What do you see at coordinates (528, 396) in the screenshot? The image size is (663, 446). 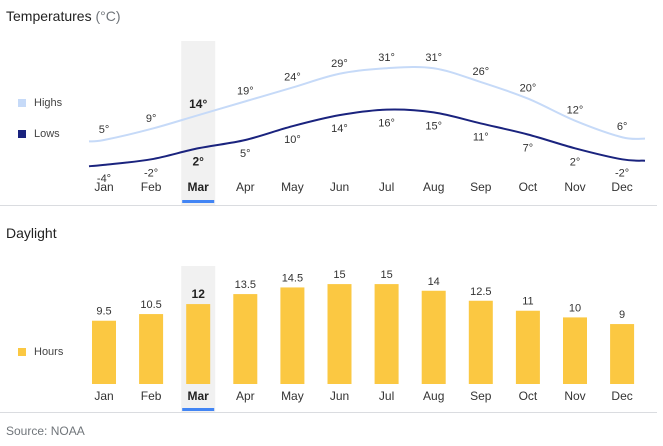 I see `daylight-month-oct: Oct` at bounding box center [528, 396].